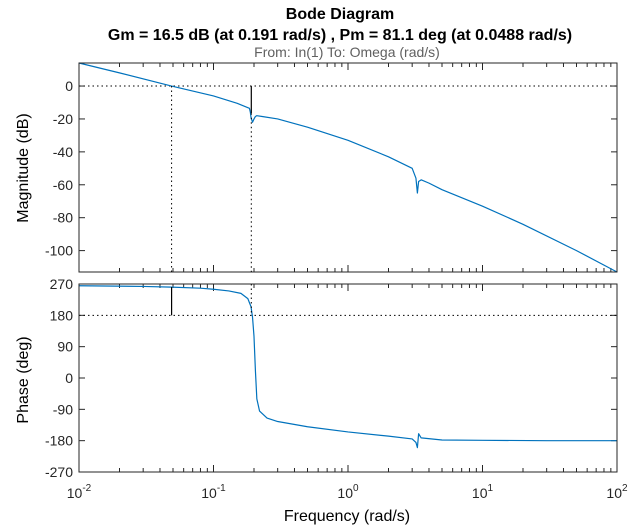 This screenshot has height=527, width=640. What do you see at coordinates (62, 315) in the screenshot?
I see `phase-y-tick-label: 180` at bounding box center [62, 315].